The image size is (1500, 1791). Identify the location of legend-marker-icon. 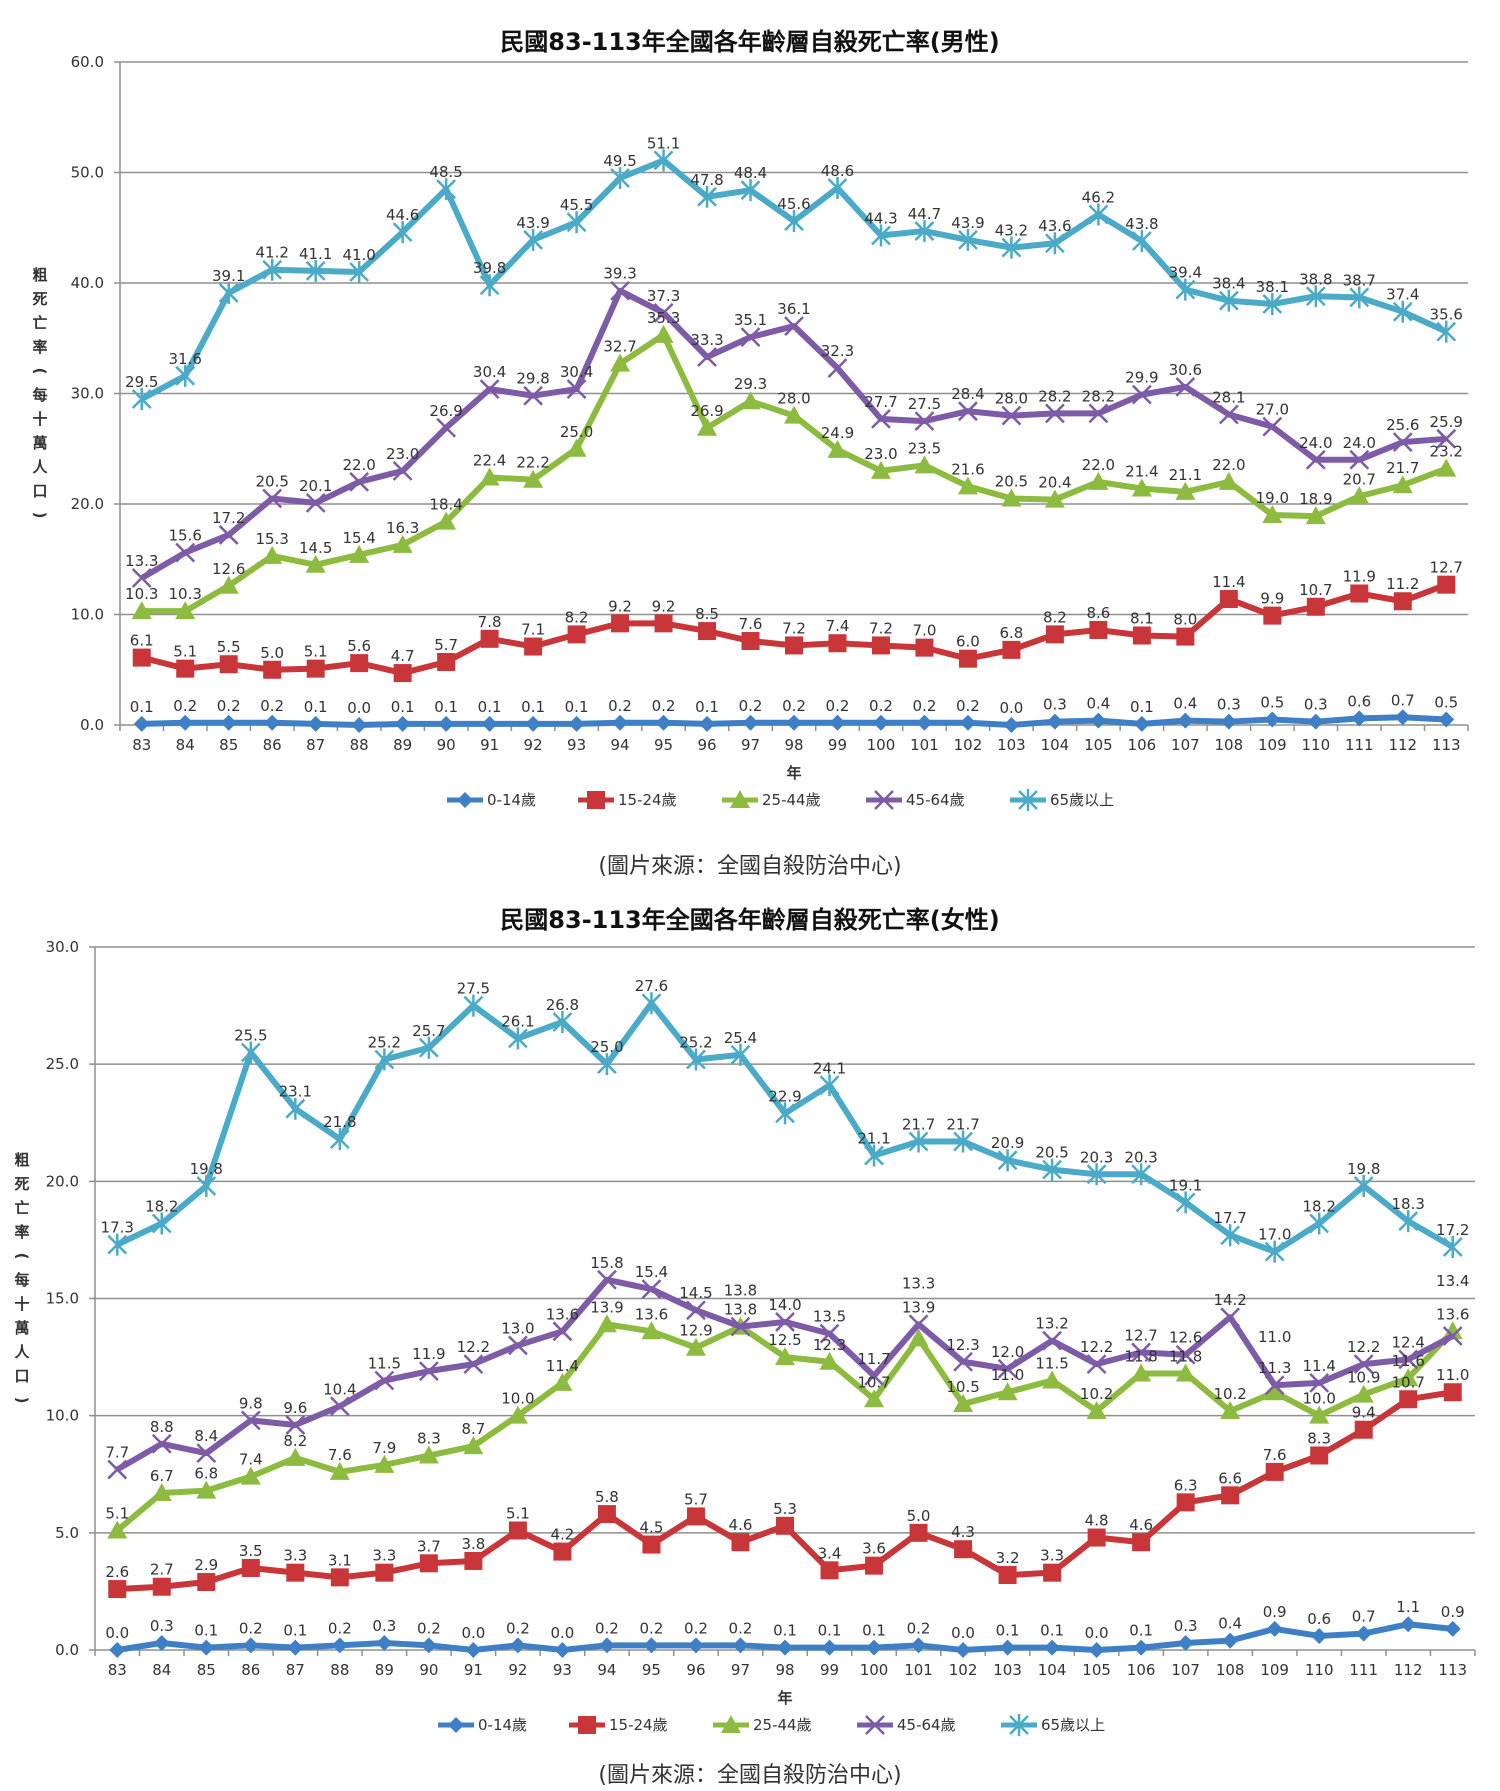
(456, 1725).